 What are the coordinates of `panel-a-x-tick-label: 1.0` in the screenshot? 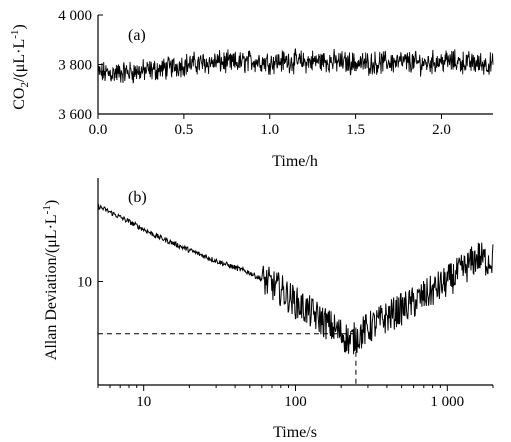 It's located at (269, 130).